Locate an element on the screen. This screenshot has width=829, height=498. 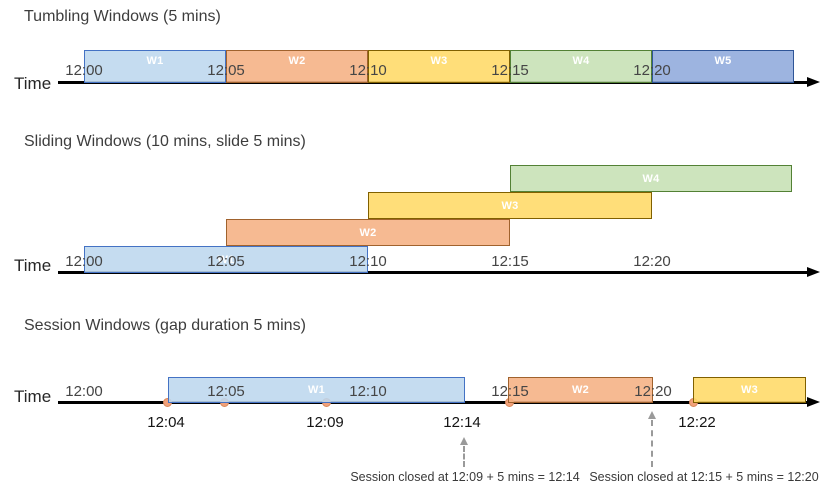
event-time-label-1222: 12:22 is located at coordinates (697, 422).